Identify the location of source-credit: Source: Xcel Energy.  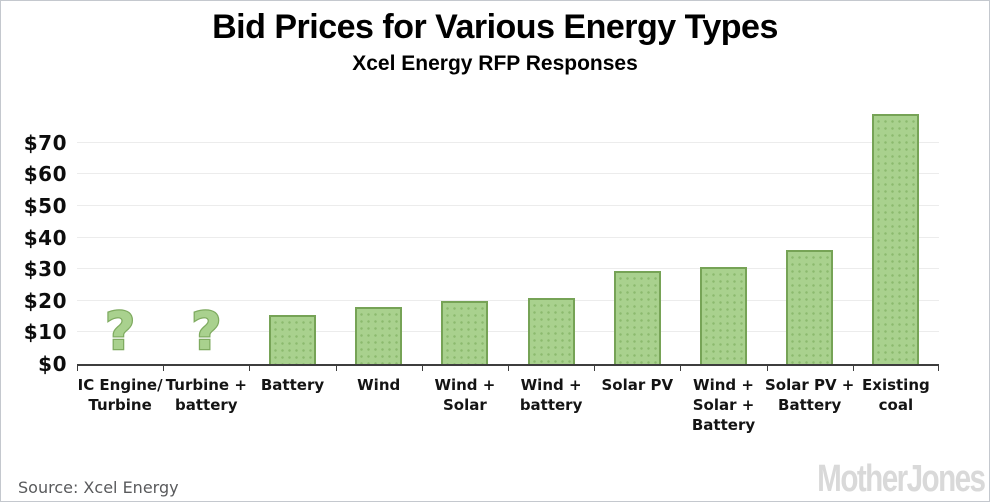
(98, 487).